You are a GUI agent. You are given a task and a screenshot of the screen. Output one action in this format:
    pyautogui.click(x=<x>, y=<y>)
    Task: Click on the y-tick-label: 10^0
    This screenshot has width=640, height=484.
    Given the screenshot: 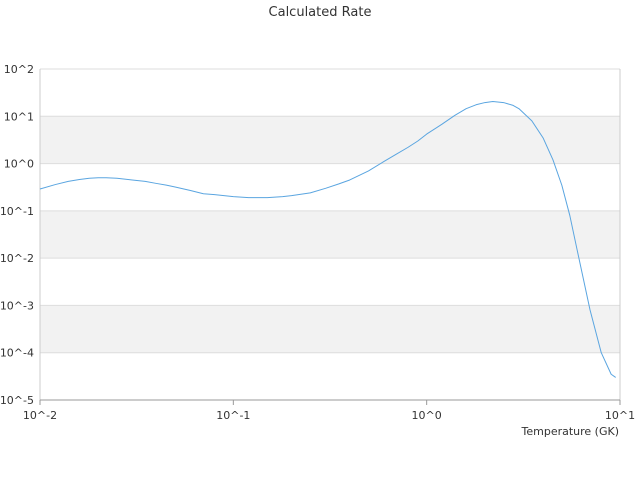 What is the action you would take?
    pyautogui.click(x=19, y=164)
    